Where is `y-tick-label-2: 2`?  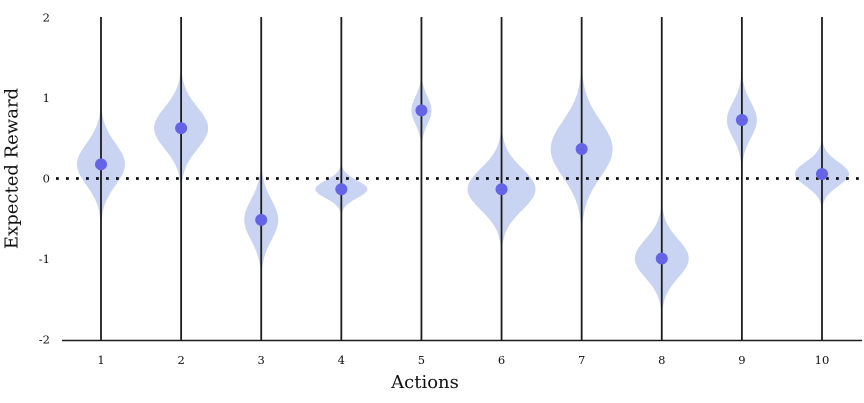 y-tick-label-2: 2 is located at coordinates (46, 18).